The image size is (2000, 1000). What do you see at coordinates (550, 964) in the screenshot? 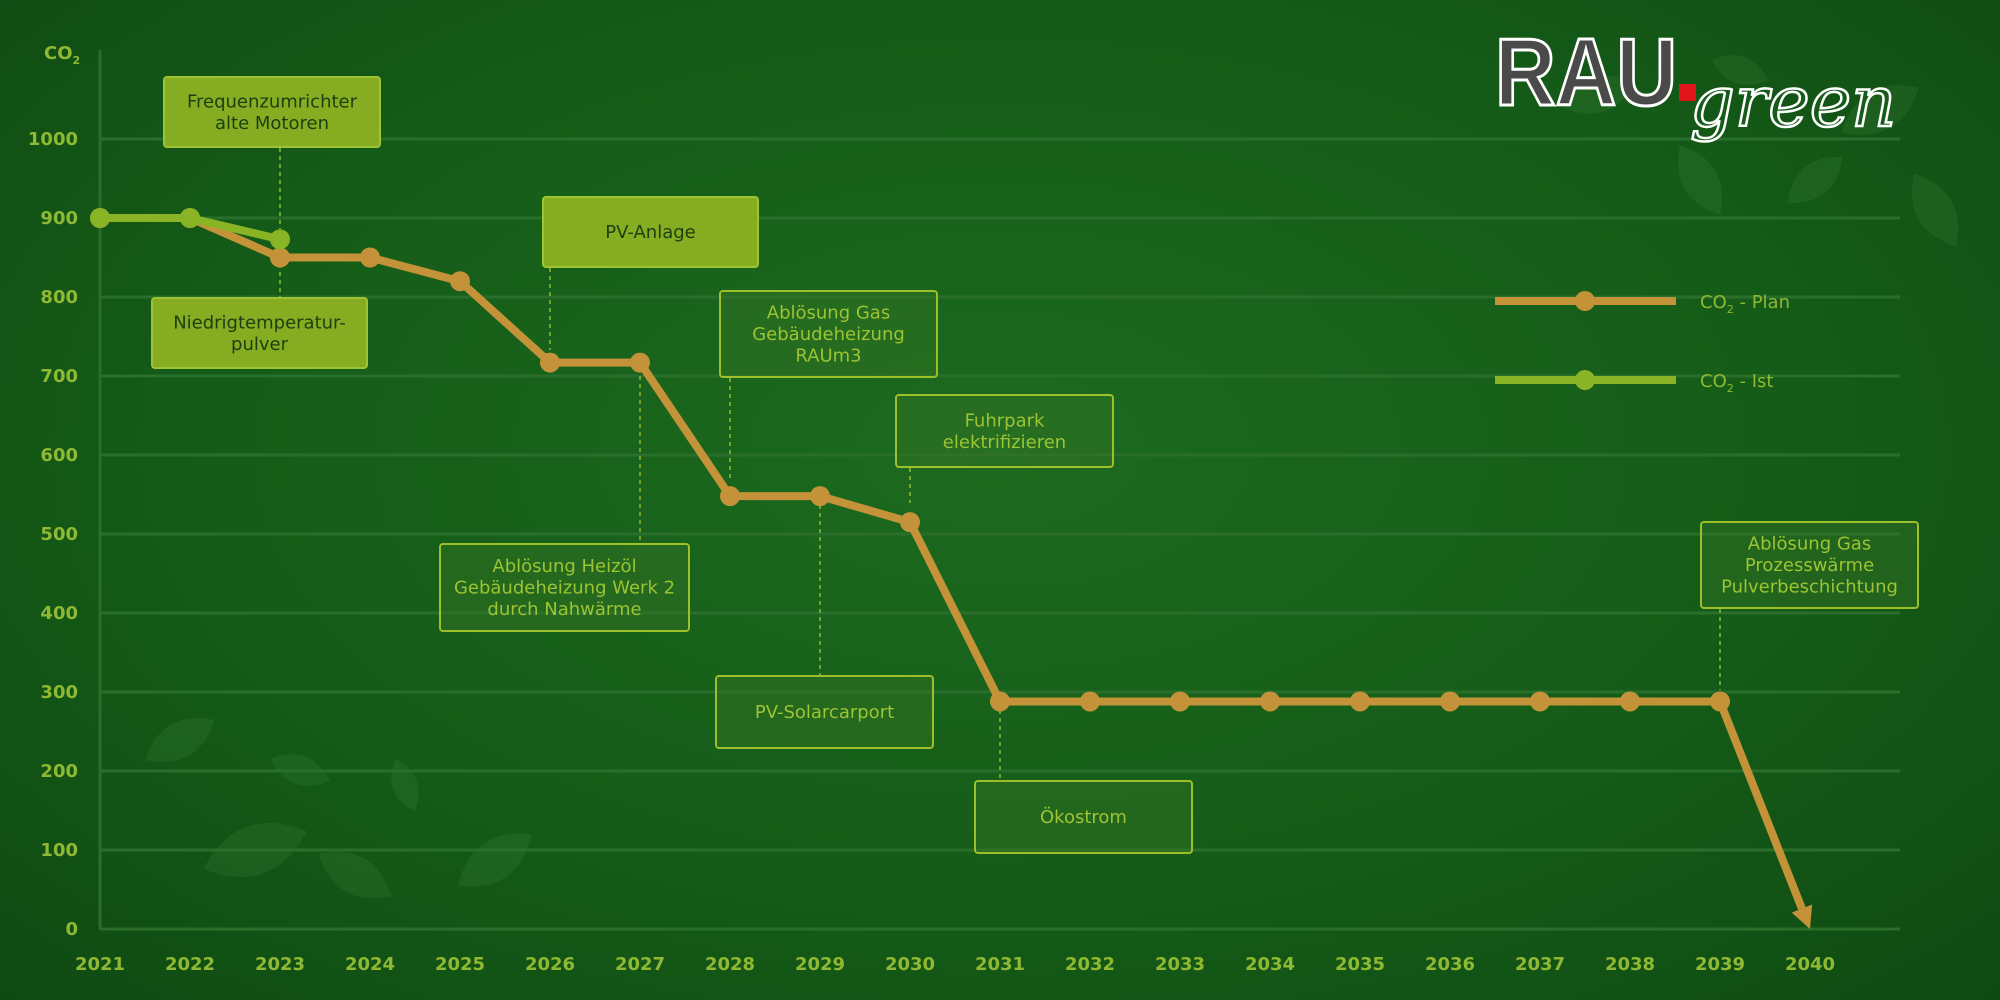
I see `x-tick-label: 2026` at bounding box center [550, 964].